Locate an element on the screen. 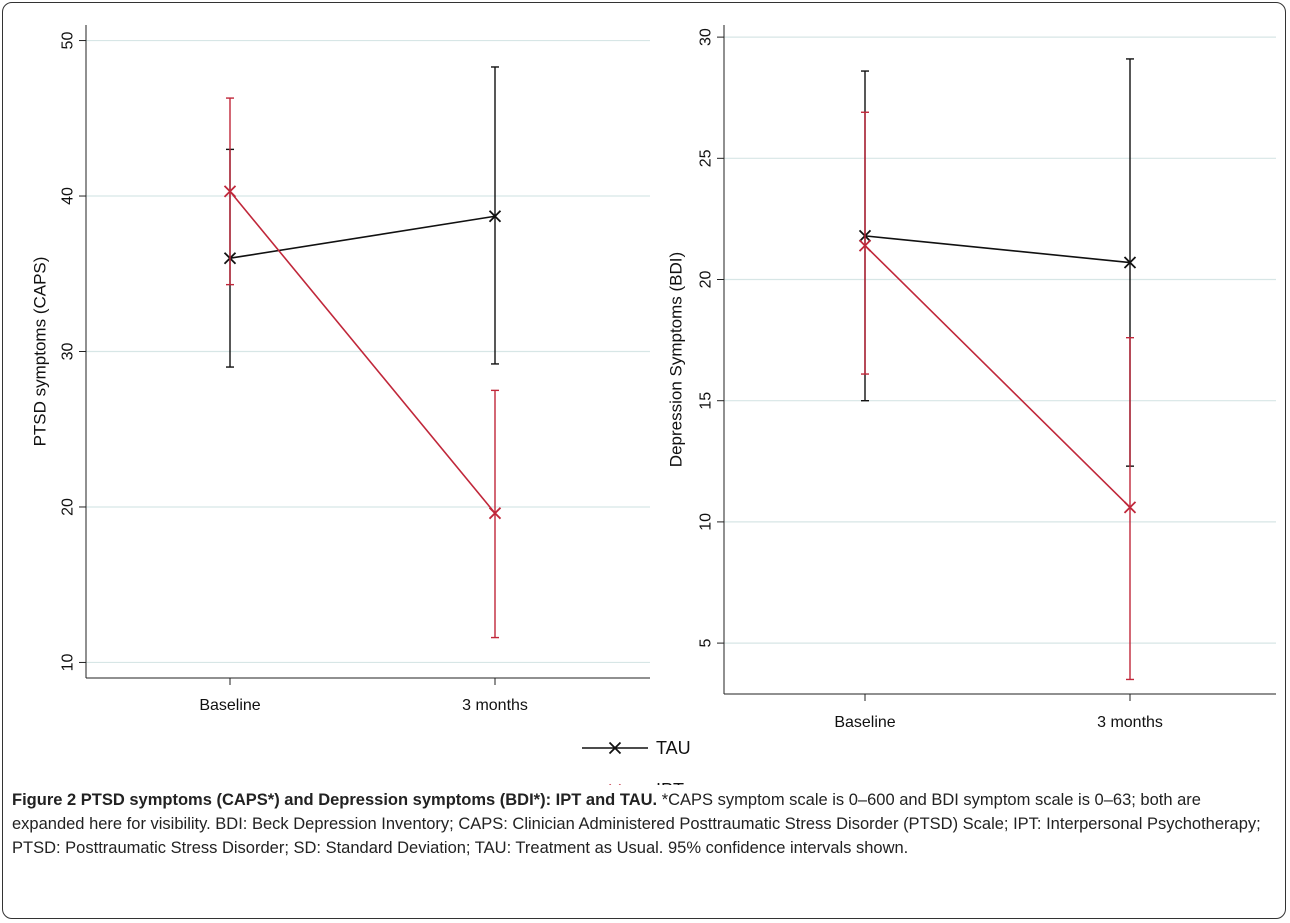 The width and height of the screenshot is (1290, 923). panel1-ytick-label: 40 is located at coordinates (68, 196).